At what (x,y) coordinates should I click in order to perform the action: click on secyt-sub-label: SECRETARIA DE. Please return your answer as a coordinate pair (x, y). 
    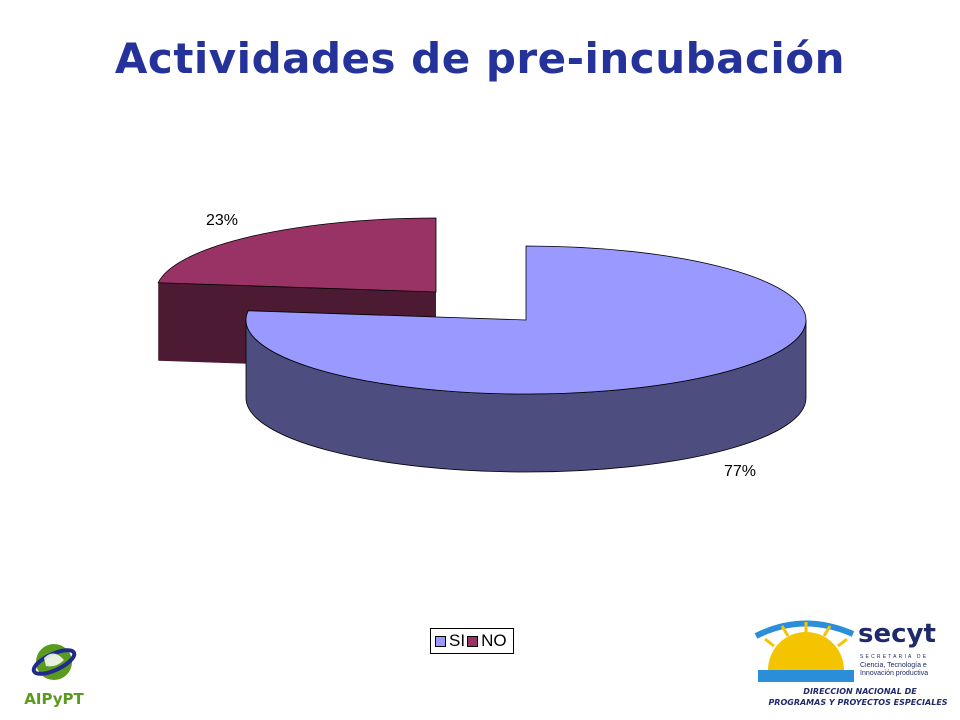
    Looking at the image, I should click on (894, 657).